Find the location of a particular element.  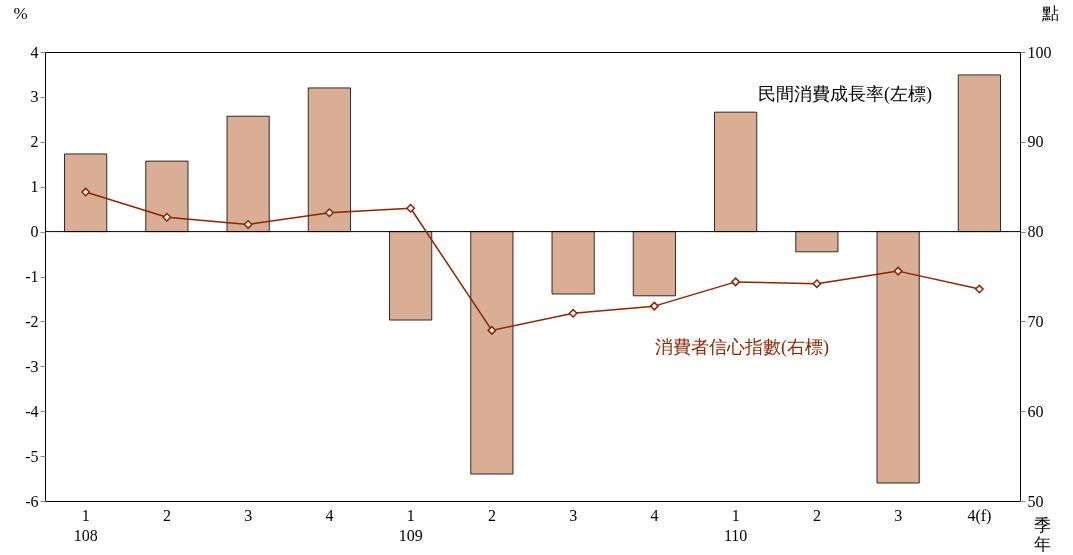

x-axis-title: 季年 is located at coordinates (1042, 534).